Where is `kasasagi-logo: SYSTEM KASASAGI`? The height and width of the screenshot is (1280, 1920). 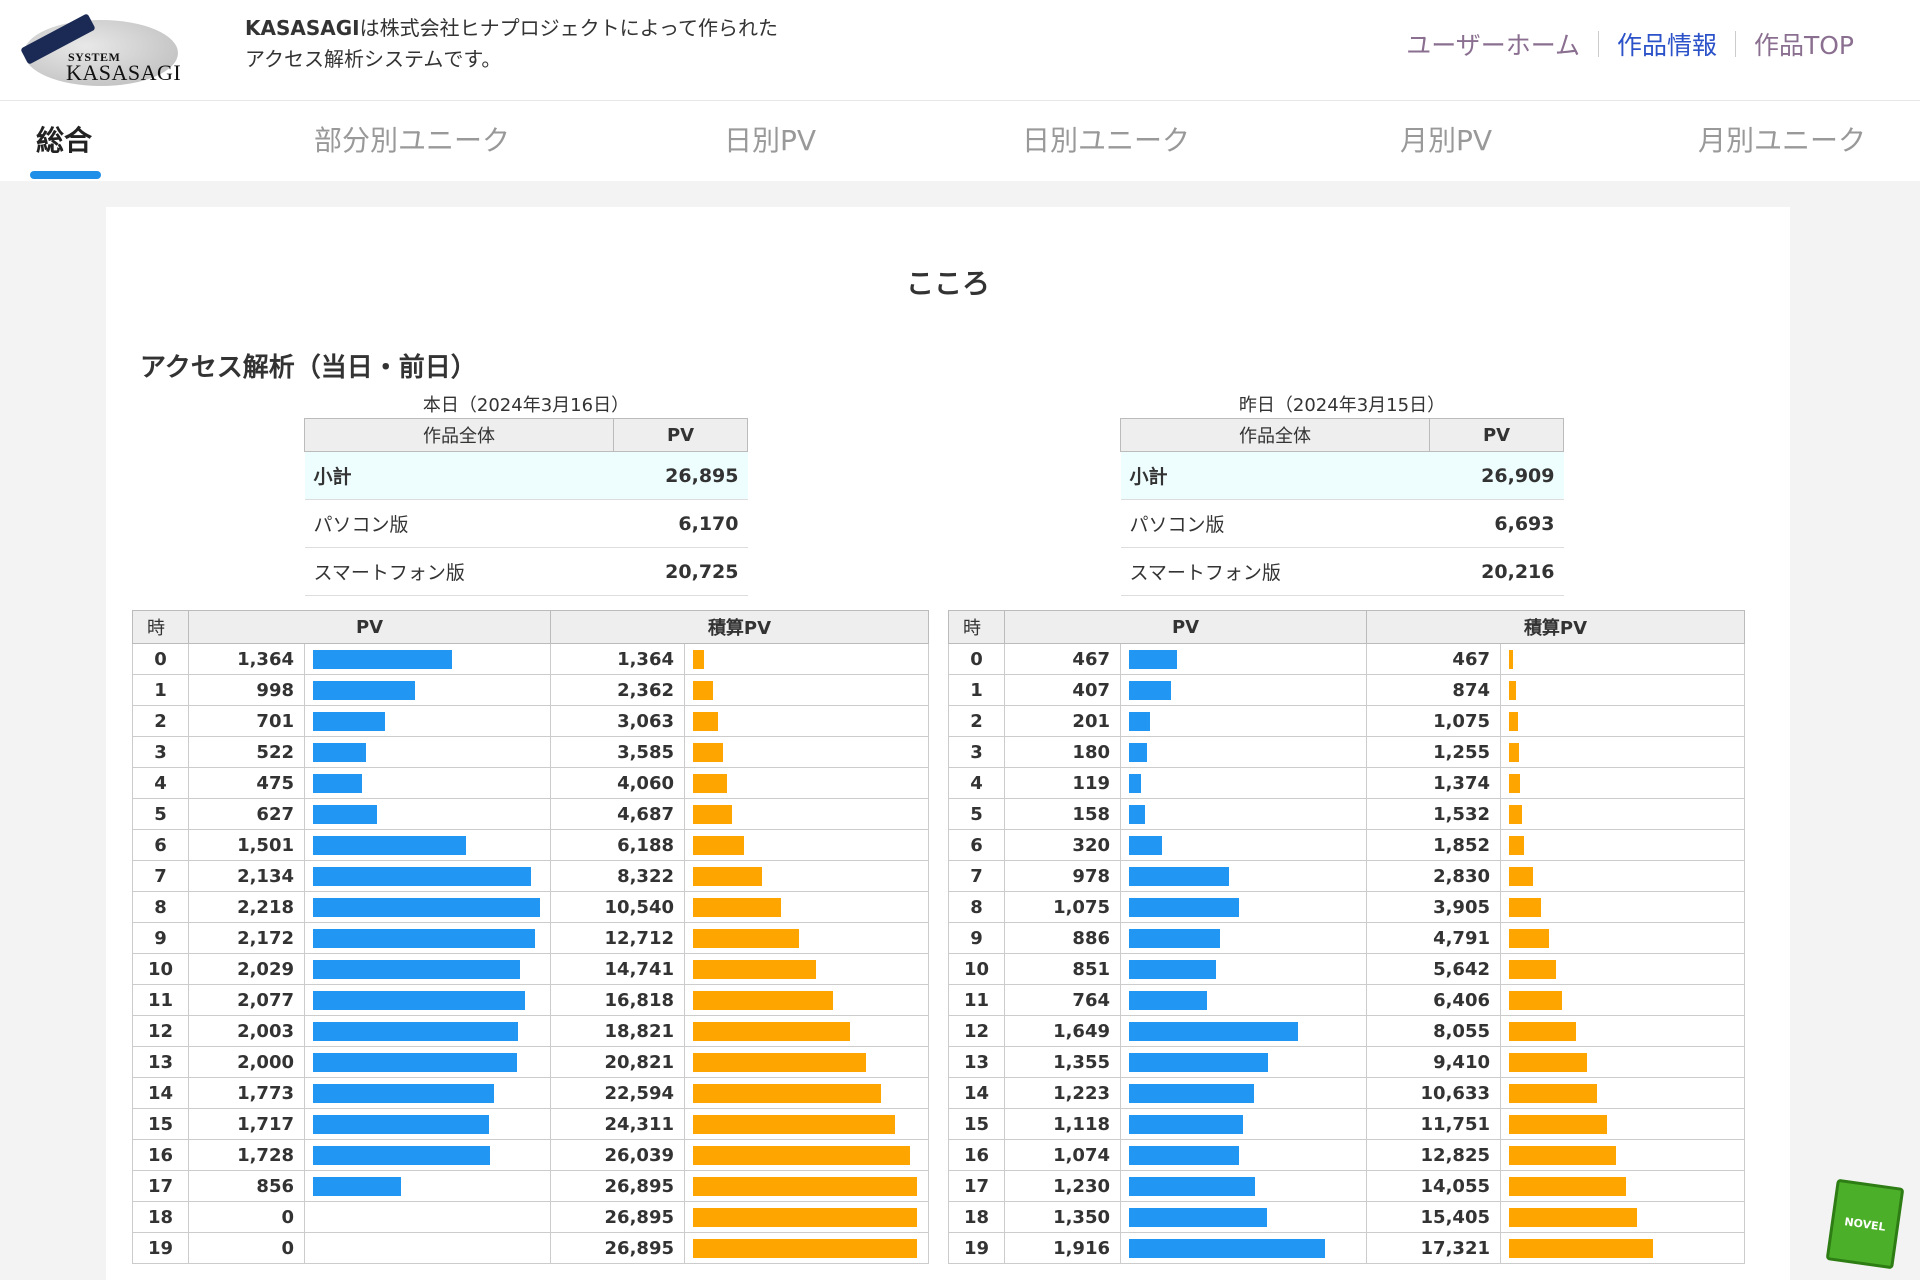 kasasagi-logo: SYSTEM KASASAGI is located at coordinates (102, 51).